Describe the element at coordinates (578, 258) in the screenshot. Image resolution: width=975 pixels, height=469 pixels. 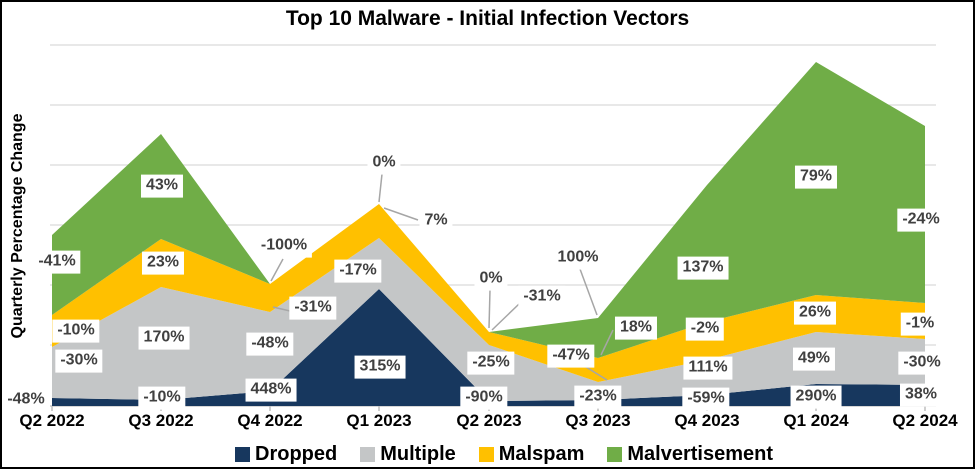
I see `data-label-malvertisement-q3-2023: 100%` at that location.